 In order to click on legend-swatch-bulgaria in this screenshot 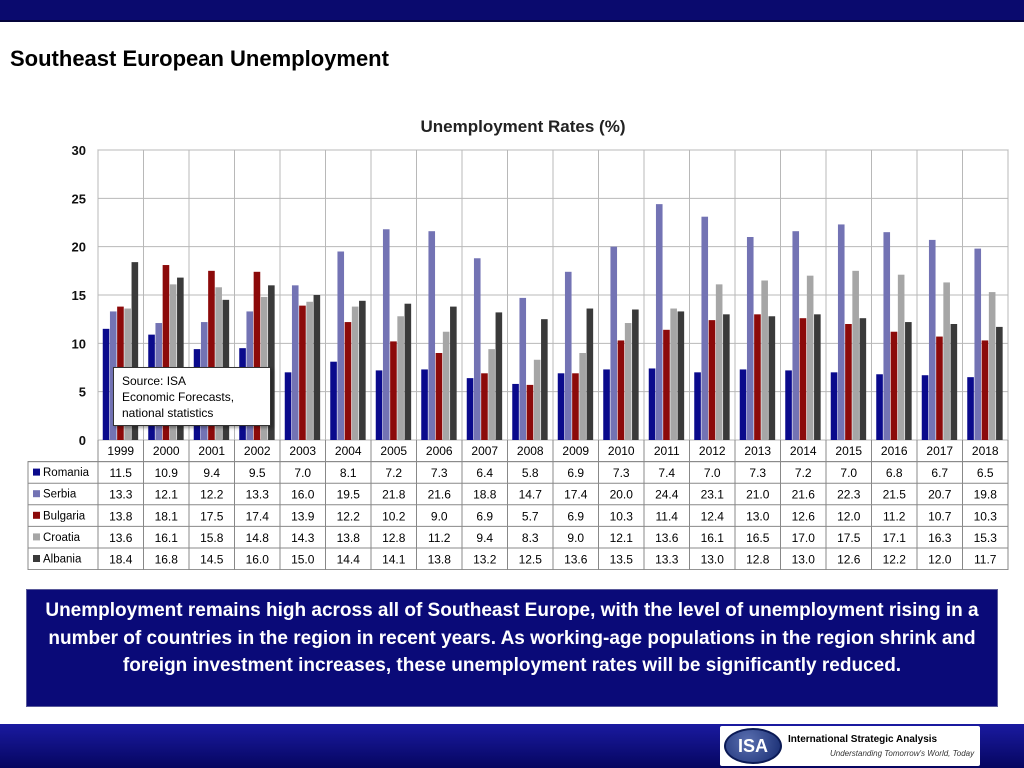, I will do `click(36, 515)`.